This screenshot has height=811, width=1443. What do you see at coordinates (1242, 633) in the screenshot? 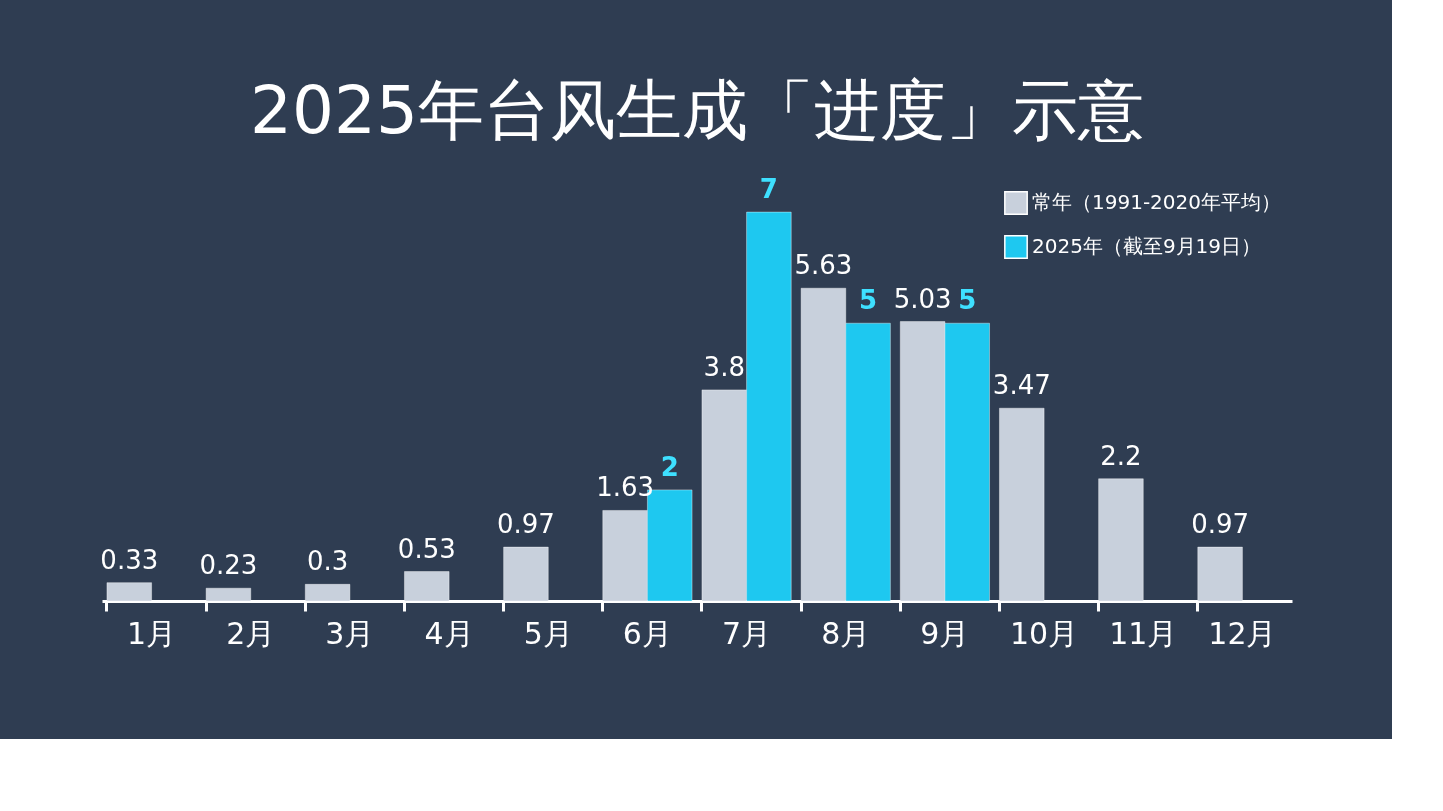
I see `x-tick-label: 12月` at bounding box center [1242, 633].